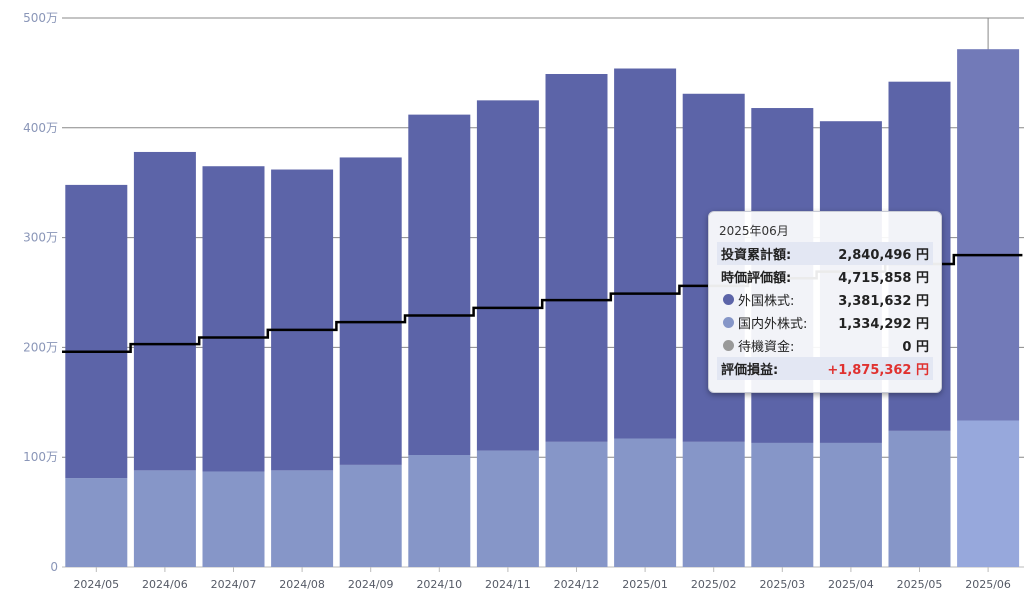 Image resolution: width=1024 pixels, height=597 pixels. I want to click on bar-domestic-2025/04, so click(850, 504).